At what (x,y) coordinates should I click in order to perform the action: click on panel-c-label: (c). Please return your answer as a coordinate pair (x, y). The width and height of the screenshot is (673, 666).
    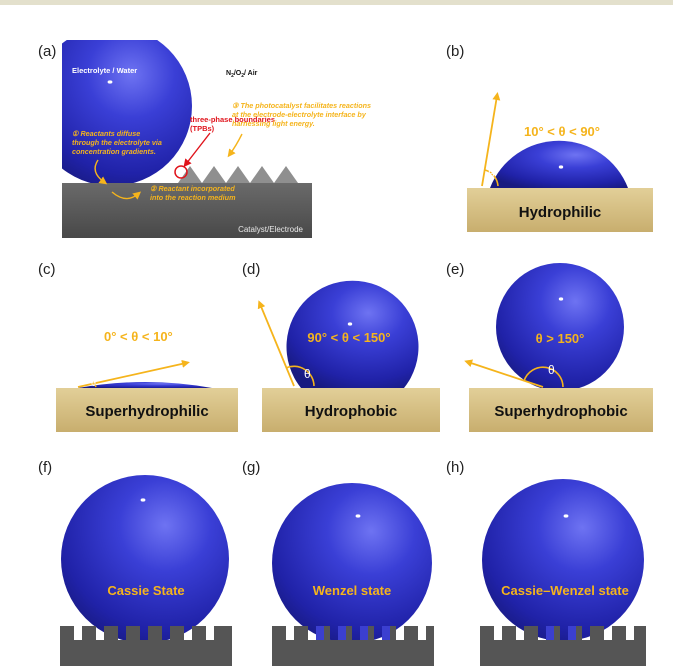
    Looking at the image, I should click on (47, 269).